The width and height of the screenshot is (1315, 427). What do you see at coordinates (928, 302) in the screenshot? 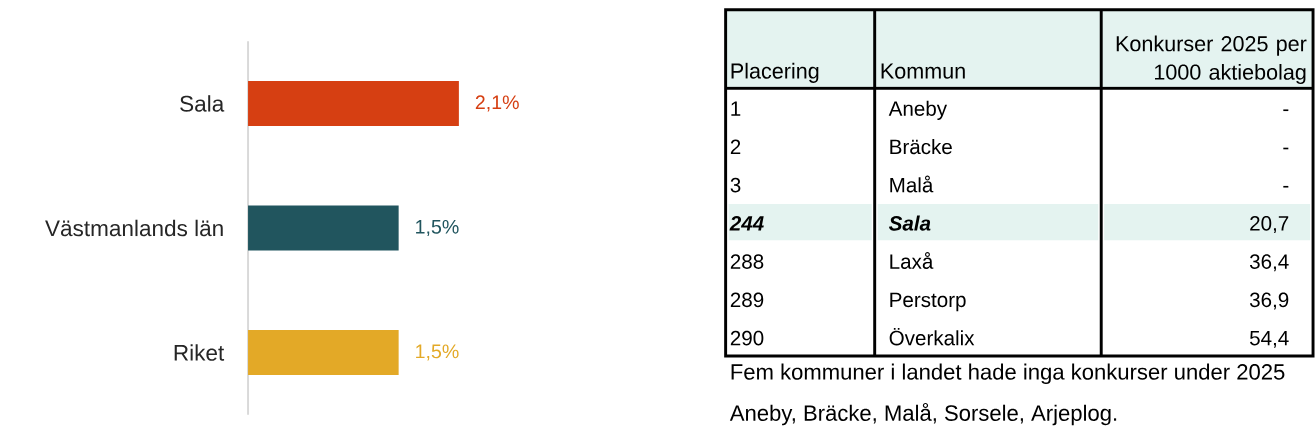
I see `text: Perstorp` at bounding box center [928, 302].